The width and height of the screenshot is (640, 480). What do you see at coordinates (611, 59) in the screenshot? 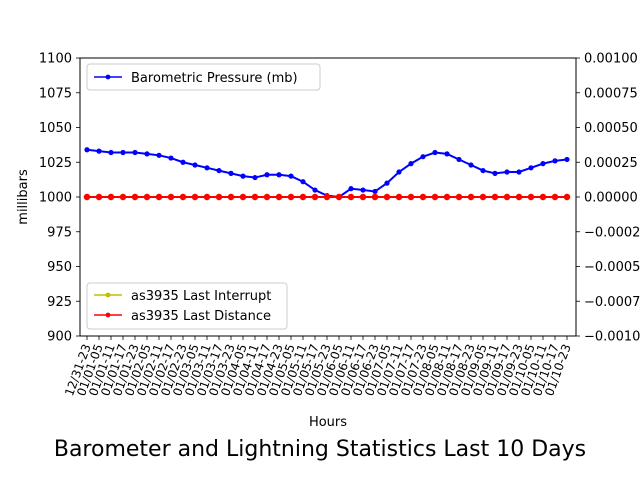
I see `y2-tick-label: 0.00100` at bounding box center [611, 59].